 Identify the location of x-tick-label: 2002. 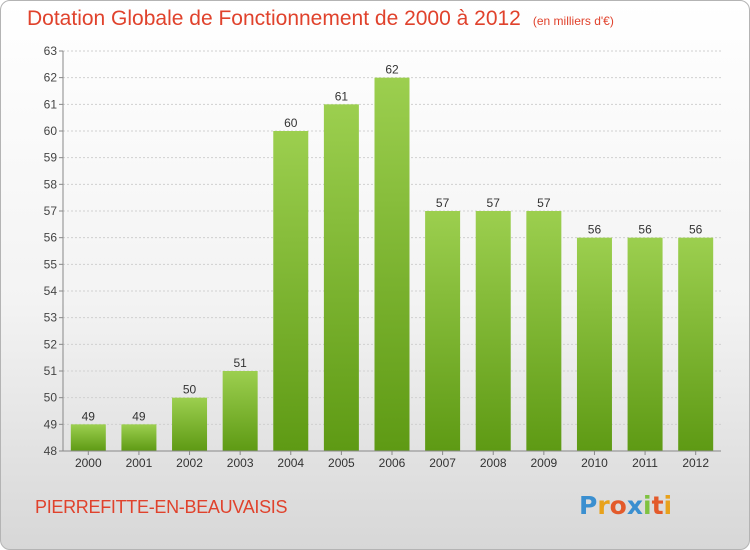
(189, 463).